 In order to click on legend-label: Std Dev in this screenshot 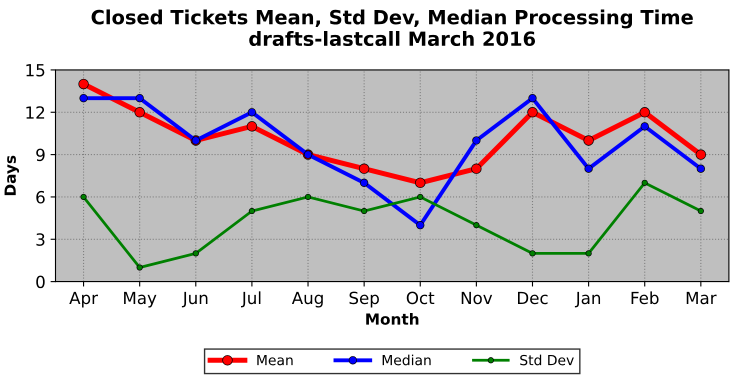, I will do `click(547, 360)`.